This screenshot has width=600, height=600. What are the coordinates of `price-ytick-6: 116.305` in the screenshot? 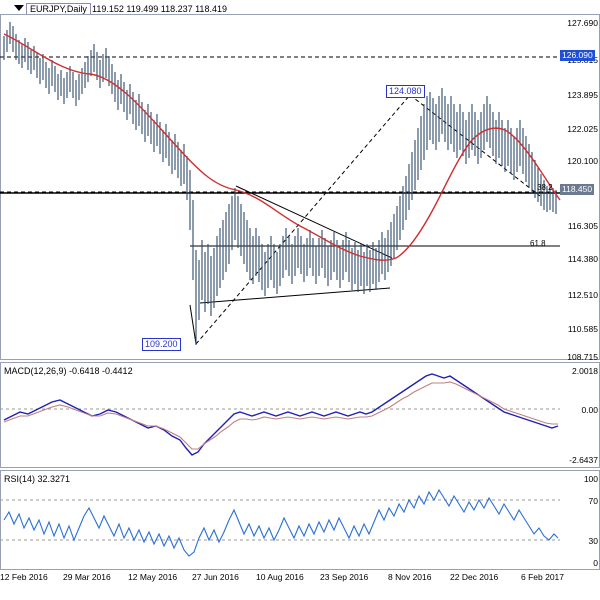 It's located at (582, 226).